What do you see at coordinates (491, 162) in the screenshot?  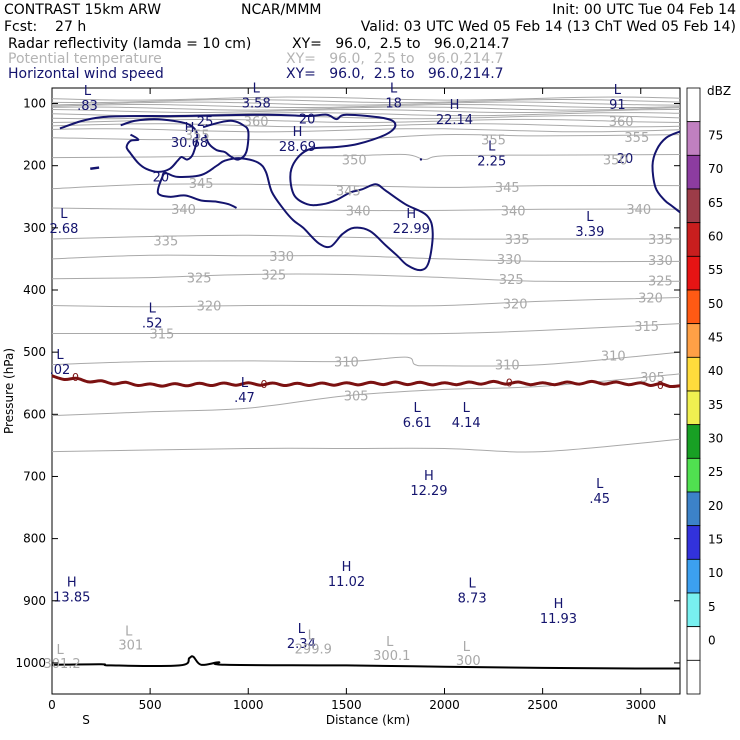 I see `extremum-value-label: 2.25` at bounding box center [491, 162].